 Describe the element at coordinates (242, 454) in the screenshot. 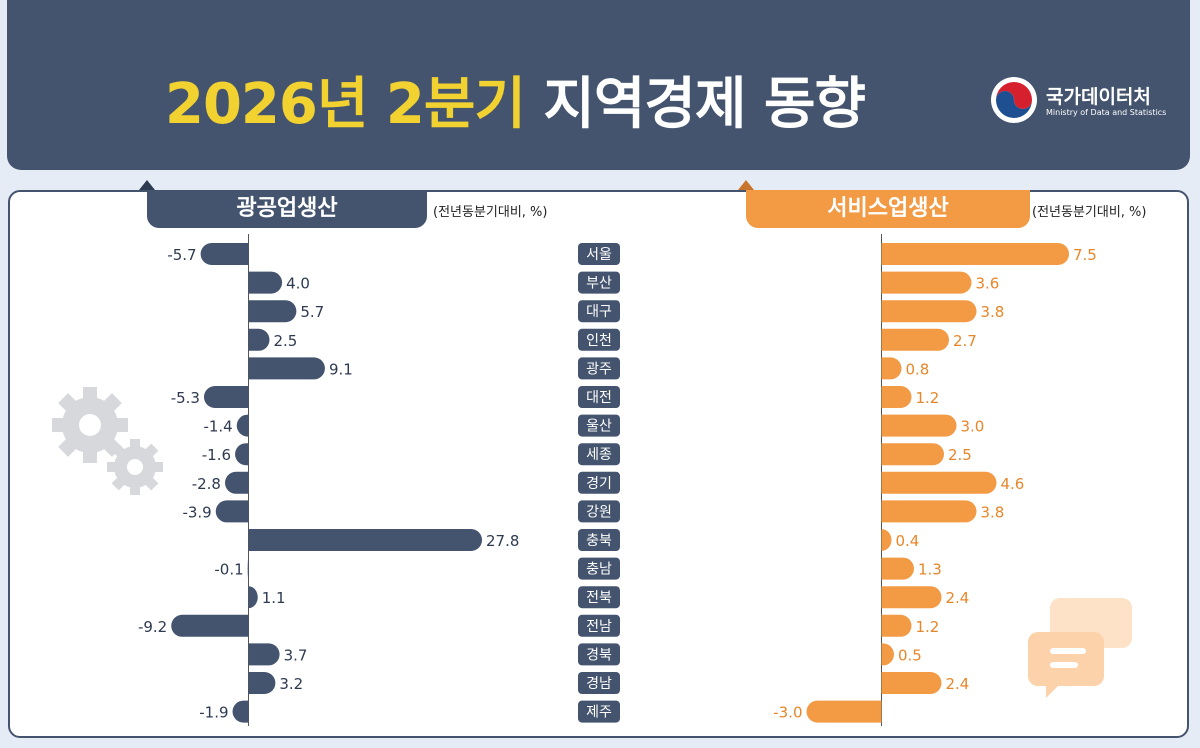

I see `bar-세종` at that location.